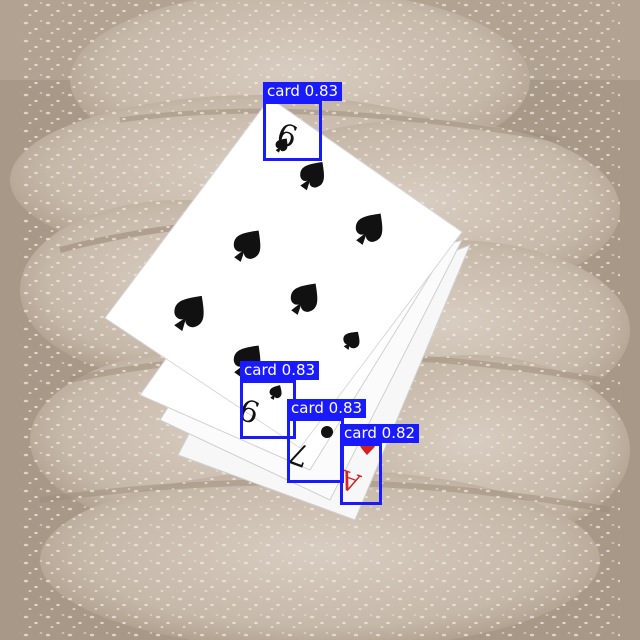  I want to click on spade-pips: 9, so click(278, 245).